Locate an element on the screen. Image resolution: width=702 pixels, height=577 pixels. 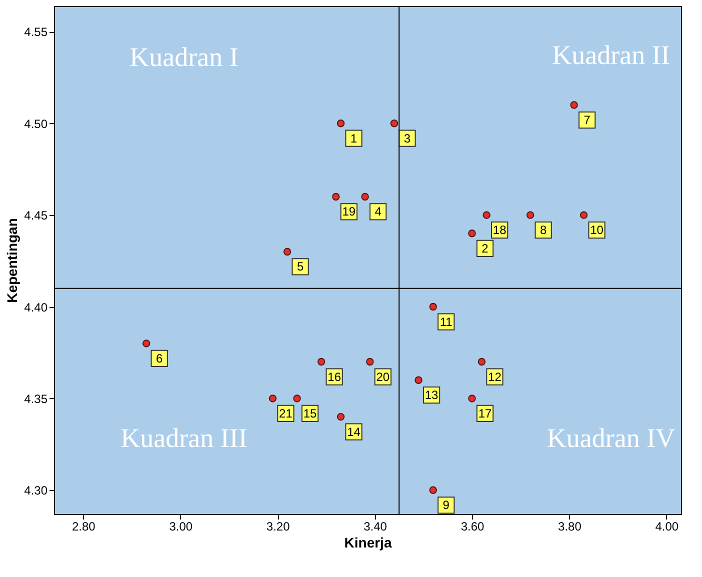
annotation: Kuadran II is located at coordinates (611, 55).